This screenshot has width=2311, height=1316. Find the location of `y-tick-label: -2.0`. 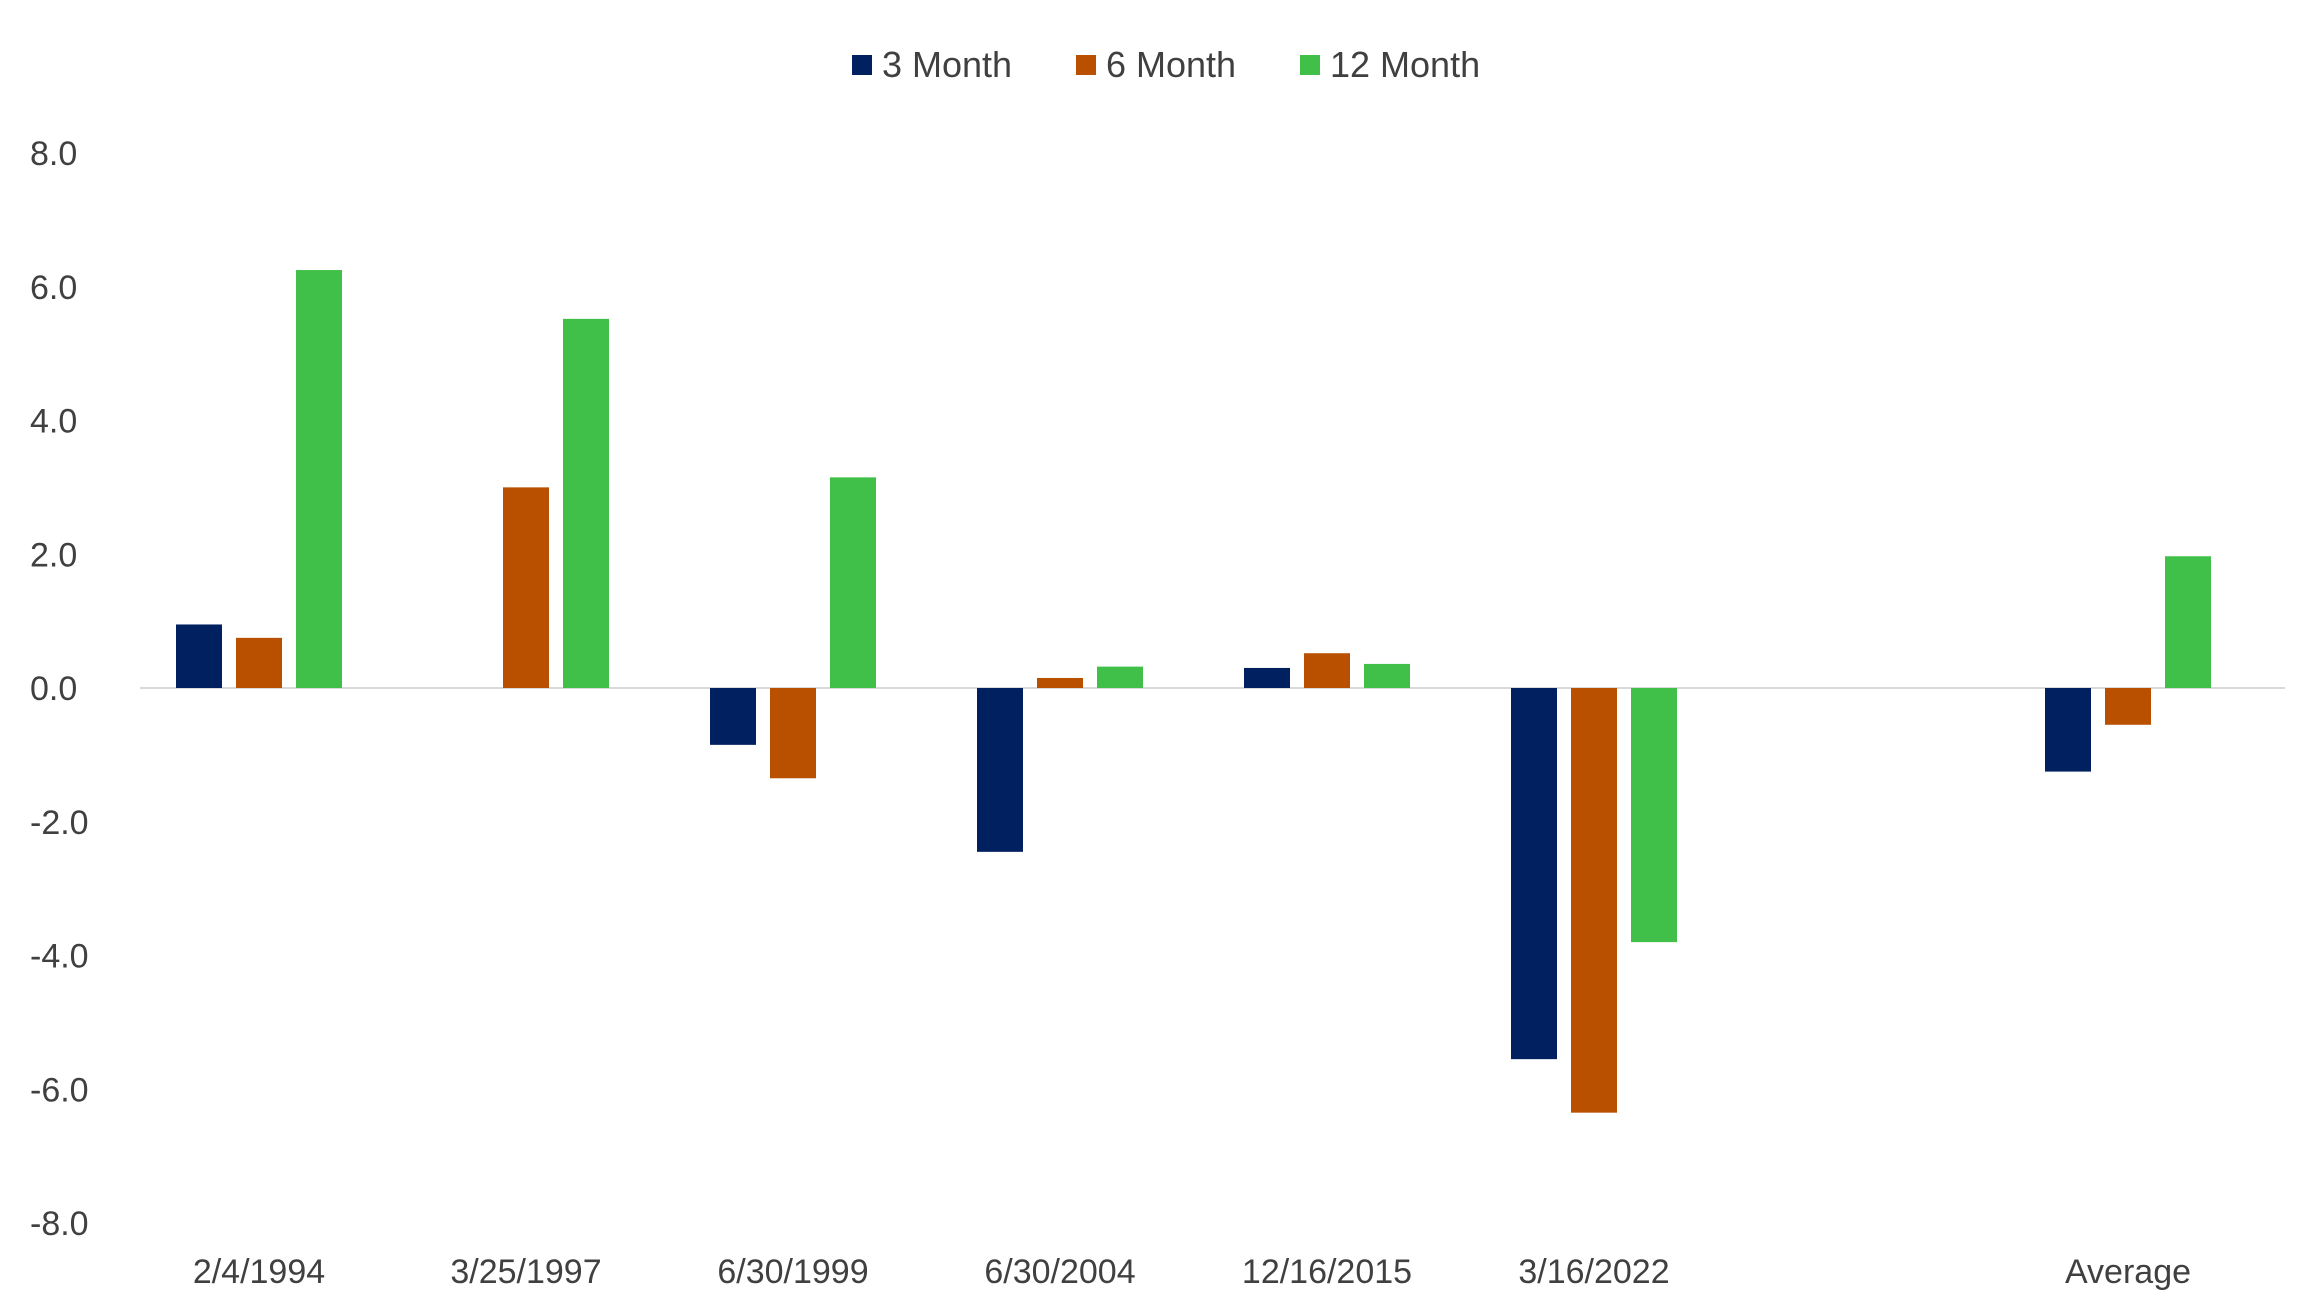

y-tick-label: -2.0 is located at coordinates (59, 823).